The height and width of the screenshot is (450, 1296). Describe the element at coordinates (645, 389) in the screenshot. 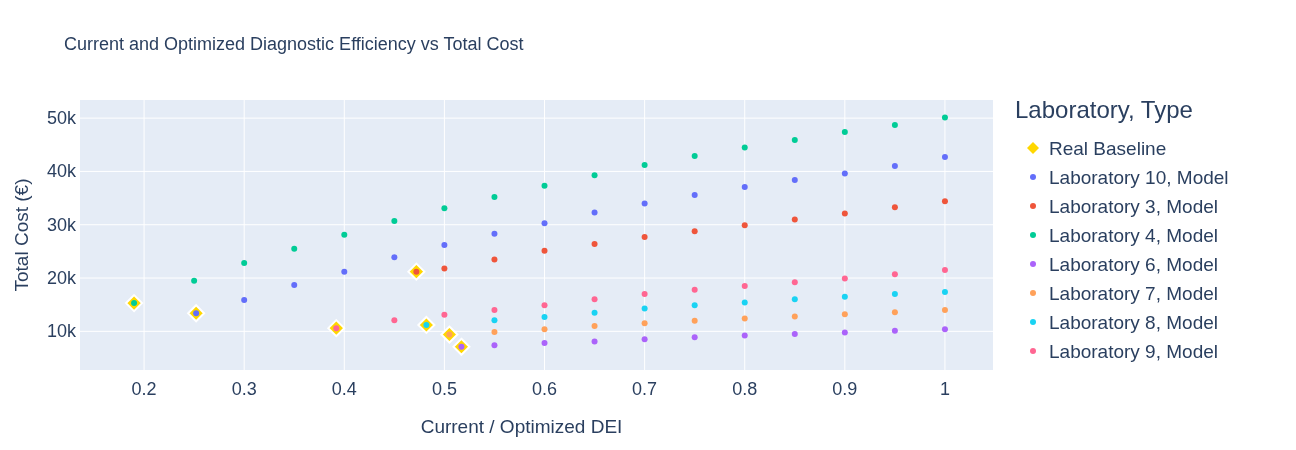

I see `x-tick-label: 0.7` at that location.